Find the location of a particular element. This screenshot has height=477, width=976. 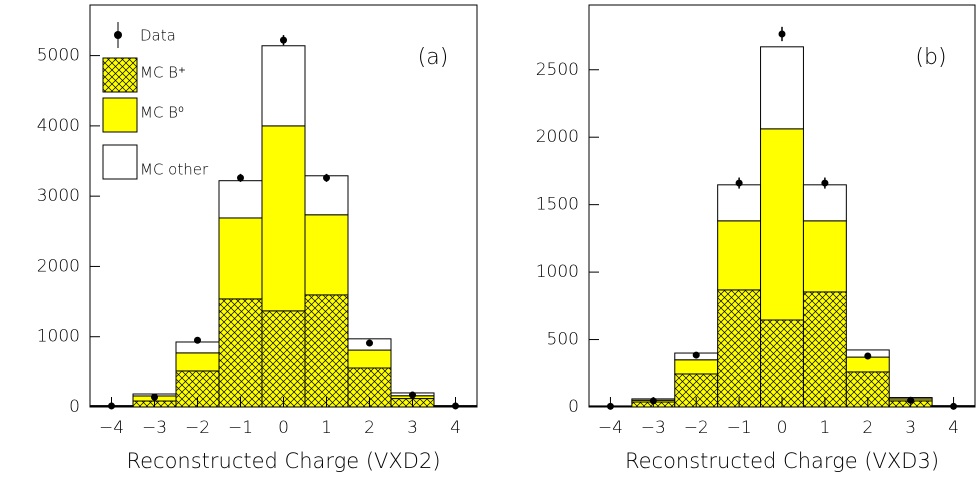

x-axis-label: Reconstructed Charge (VXD3) is located at coordinates (782, 461).